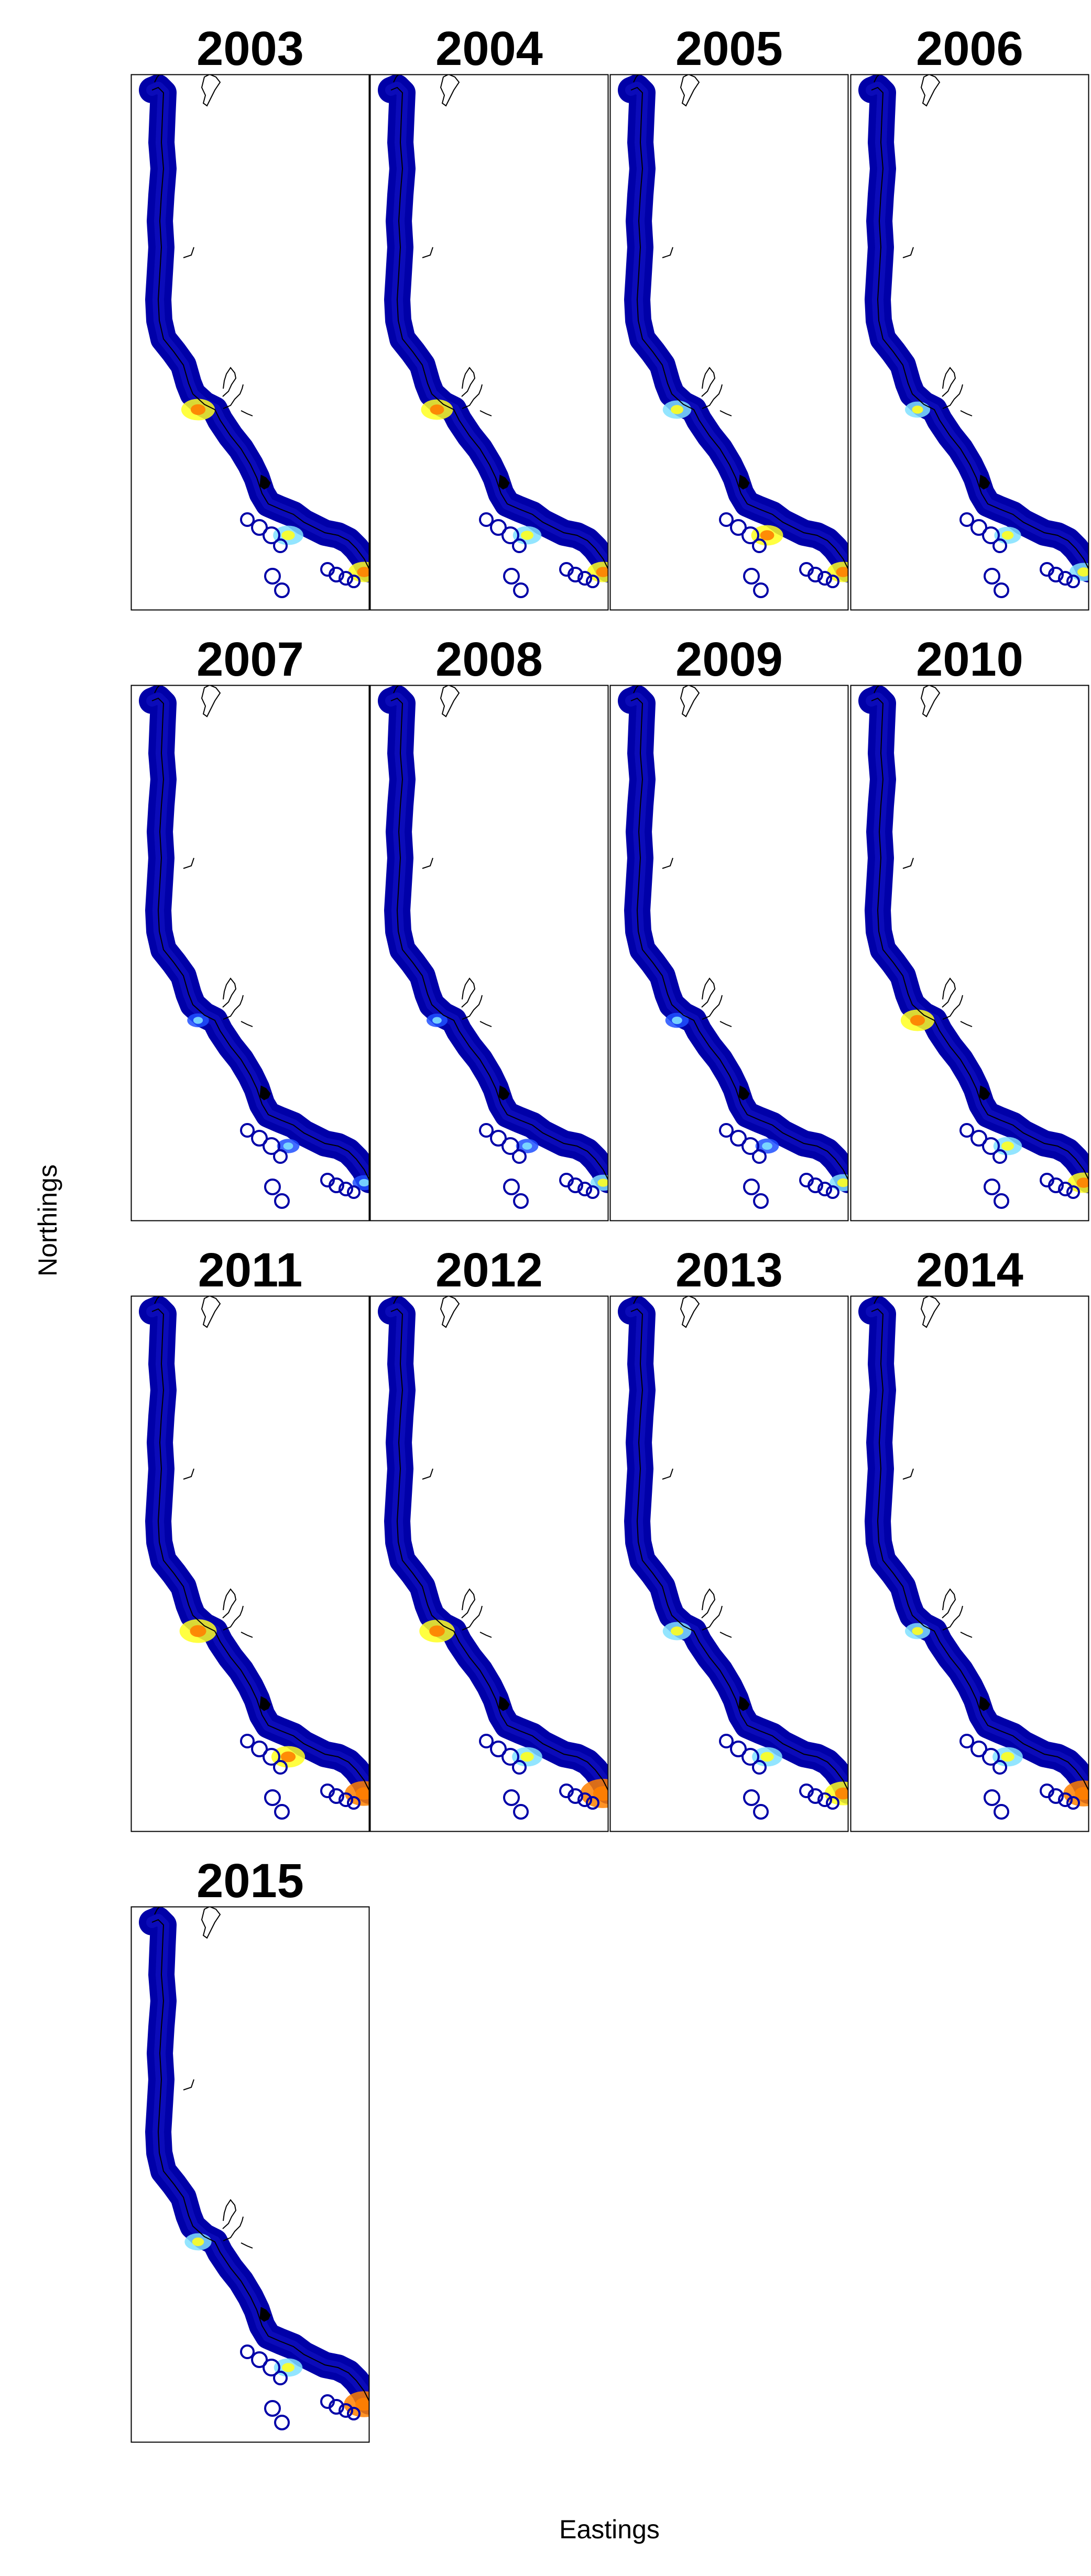  I want to click on panel-title: 2012, so click(489, 1270).